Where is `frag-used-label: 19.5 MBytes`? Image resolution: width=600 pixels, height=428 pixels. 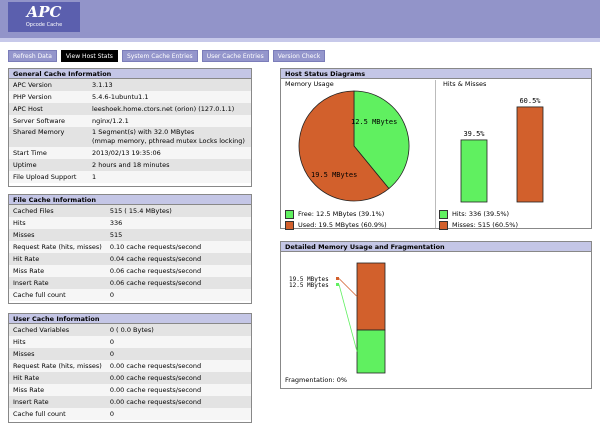
frag-used-label: 19.5 MBytes is located at coordinates (309, 279).